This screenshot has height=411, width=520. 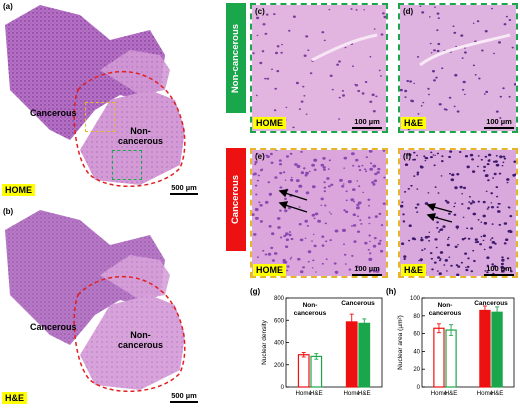 I want to click on scale-bar-b: 500 µm, so click(x=184, y=397).